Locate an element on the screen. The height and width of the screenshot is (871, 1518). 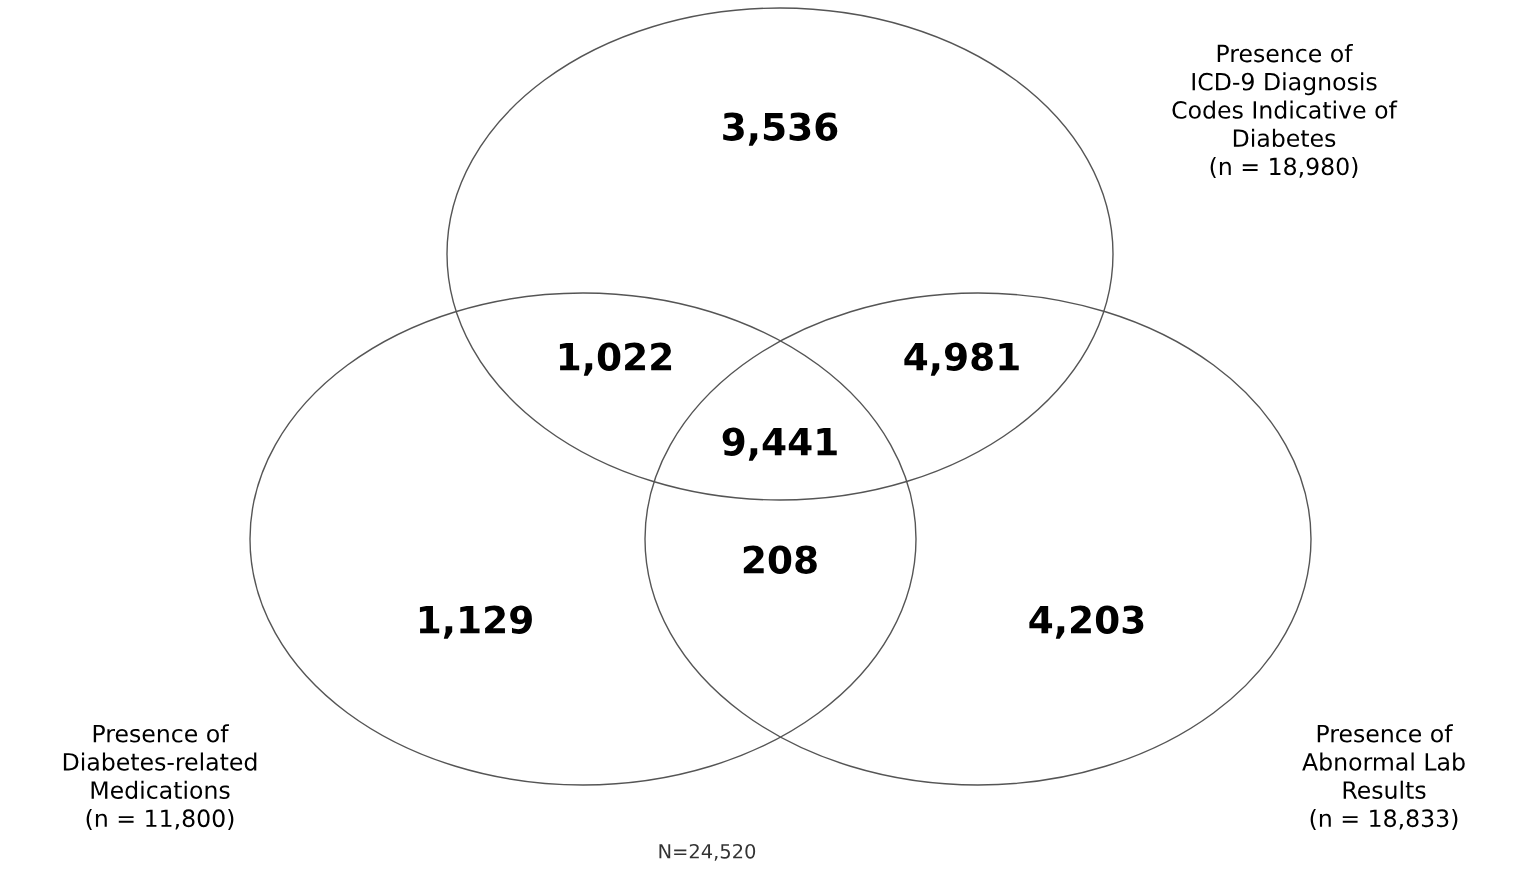
text: Presence of Diabetes-related Medications (n = 11,800) is located at coordinates (160, 777).